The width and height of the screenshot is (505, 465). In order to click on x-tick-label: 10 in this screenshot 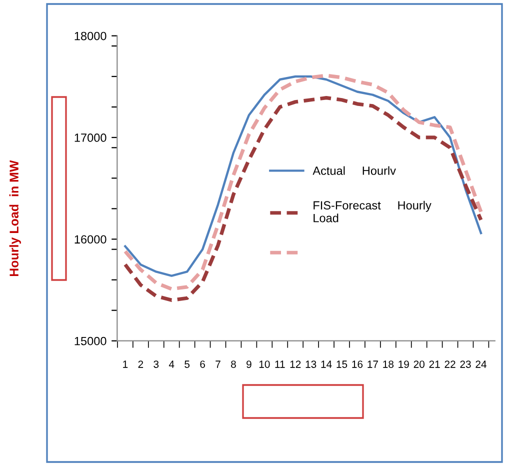, I will do `click(264, 364)`.